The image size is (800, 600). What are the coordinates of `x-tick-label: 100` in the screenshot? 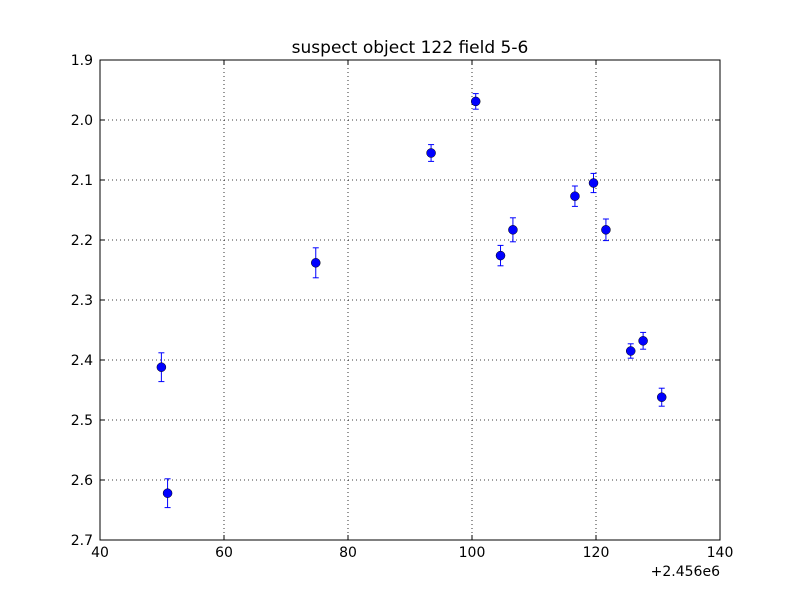 It's located at (472, 553).